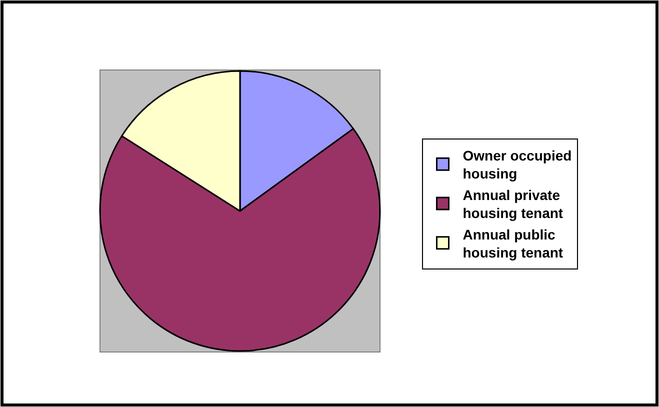  I want to click on legend-label: Annual public housing tenant, so click(513, 243).